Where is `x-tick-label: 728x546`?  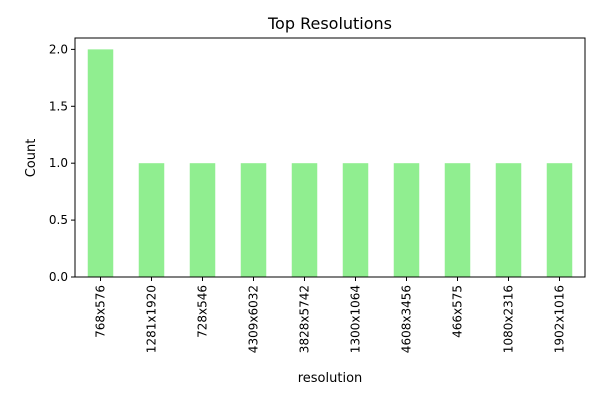 x-tick-label: 728x546 is located at coordinates (203, 311).